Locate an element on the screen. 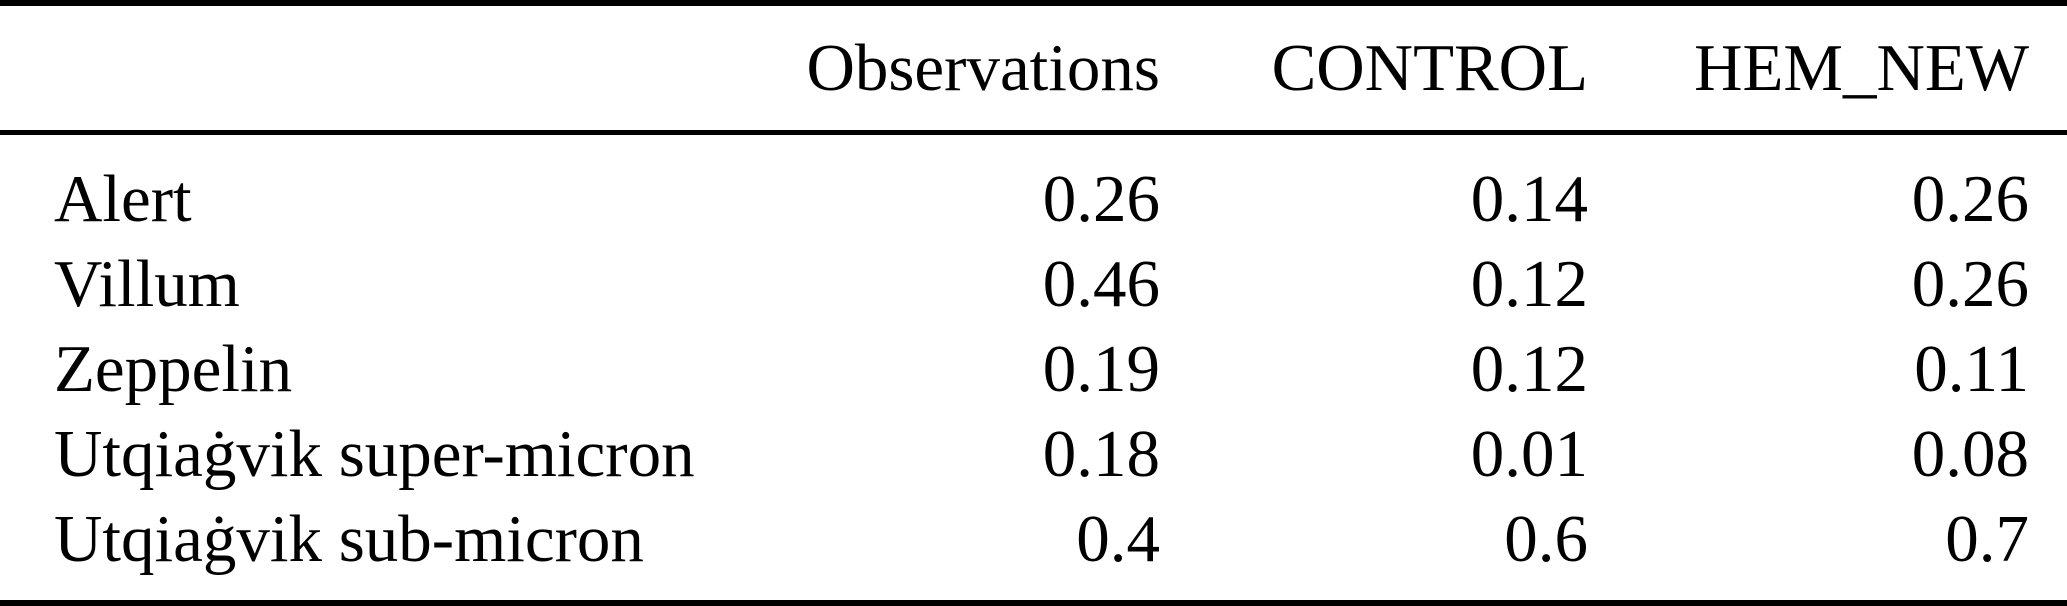 This screenshot has width=2067, height=606. value-cell: 0.6 is located at coordinates (1546, 539).